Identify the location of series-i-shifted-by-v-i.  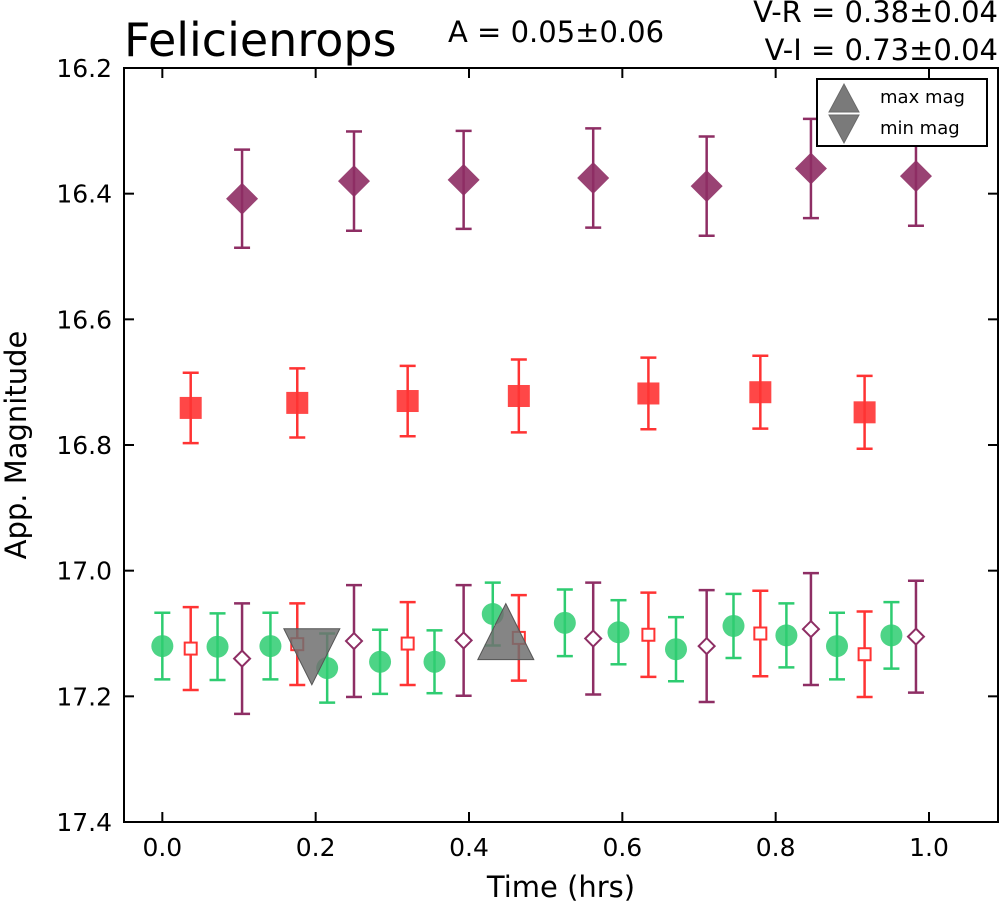
(579, 643).